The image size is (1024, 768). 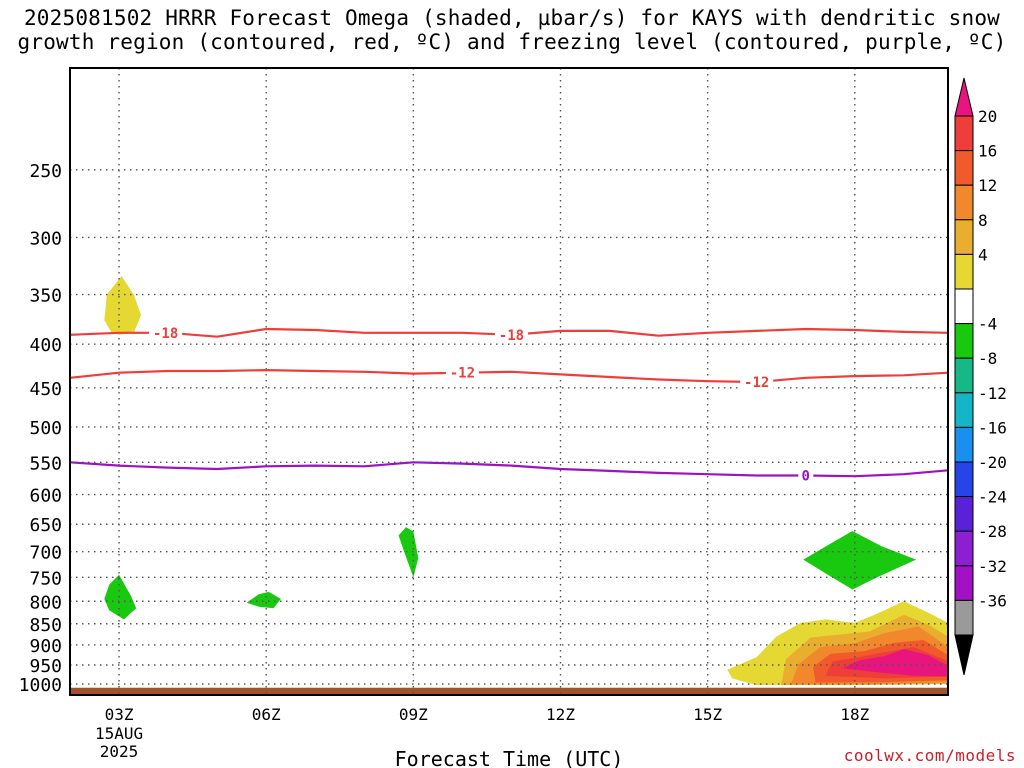 What do you see at coordinates (45, 578) in the screenshot?
I see `y-tick-label-750: 750` at bounding box center [45, 578].